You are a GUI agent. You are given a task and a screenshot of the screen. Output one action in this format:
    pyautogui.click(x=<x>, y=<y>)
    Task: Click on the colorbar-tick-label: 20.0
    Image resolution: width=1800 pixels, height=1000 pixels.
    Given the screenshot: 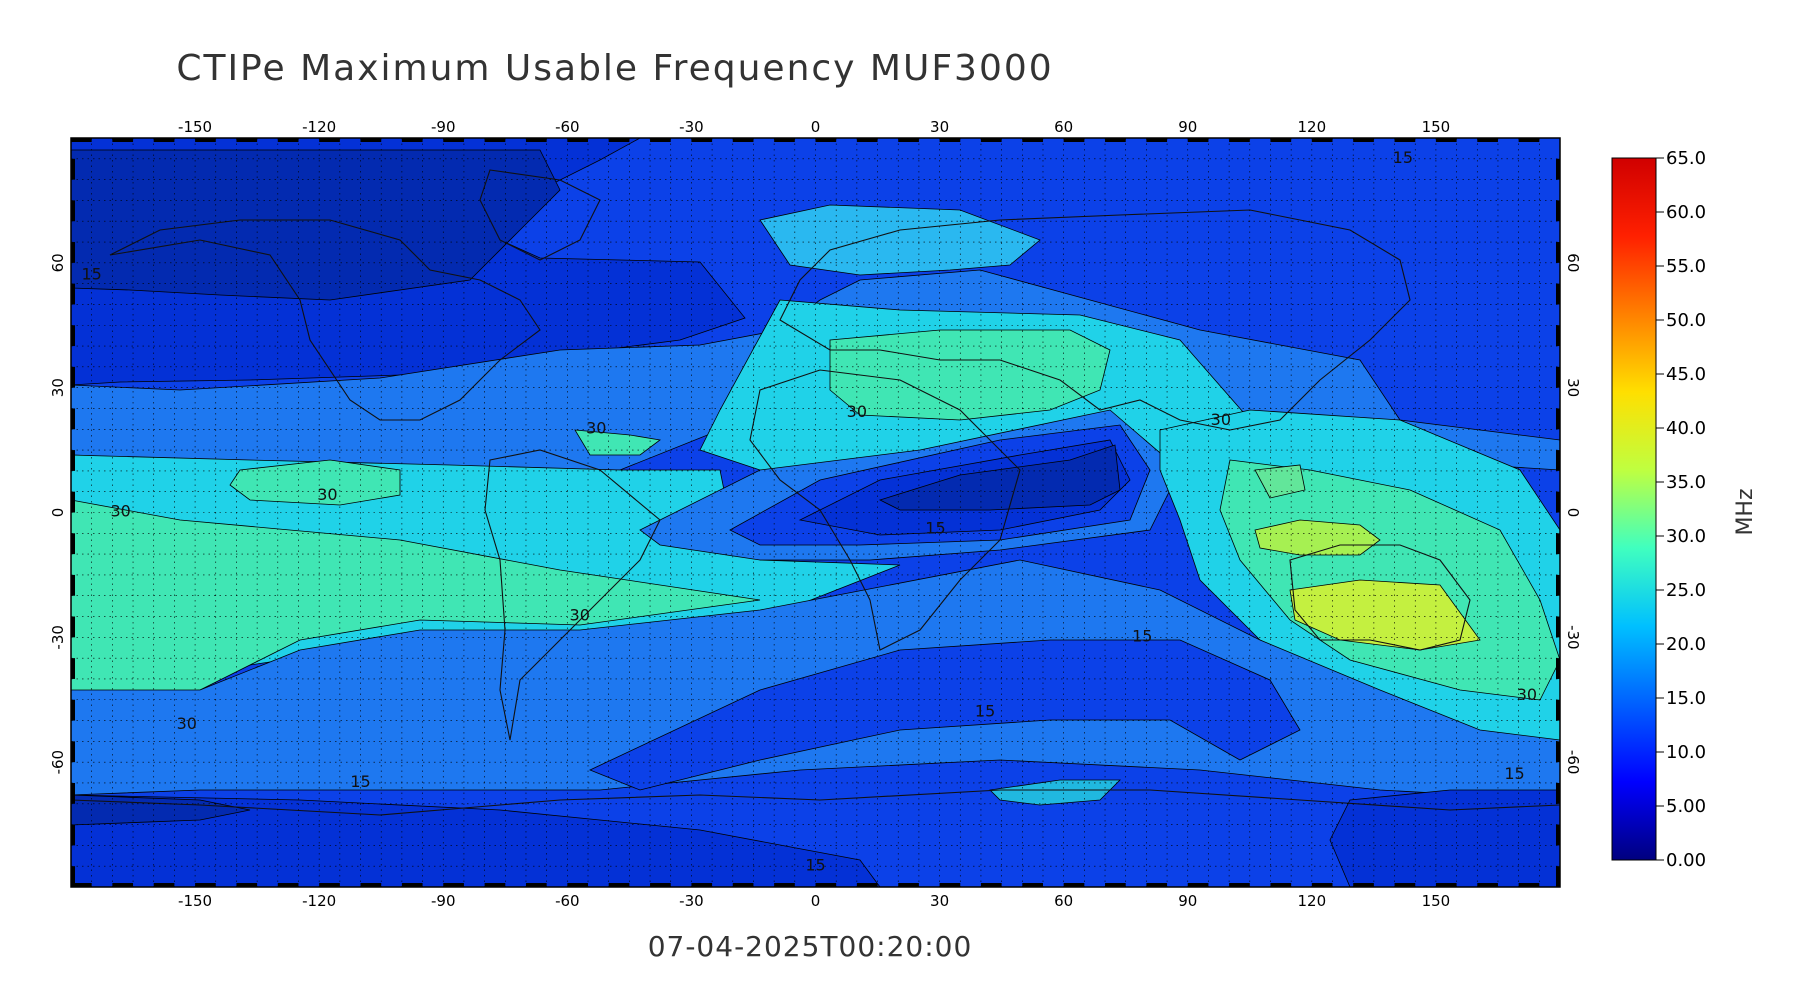 What is the action you would take?
    pyautogui.click(x=1686, y=644)
    